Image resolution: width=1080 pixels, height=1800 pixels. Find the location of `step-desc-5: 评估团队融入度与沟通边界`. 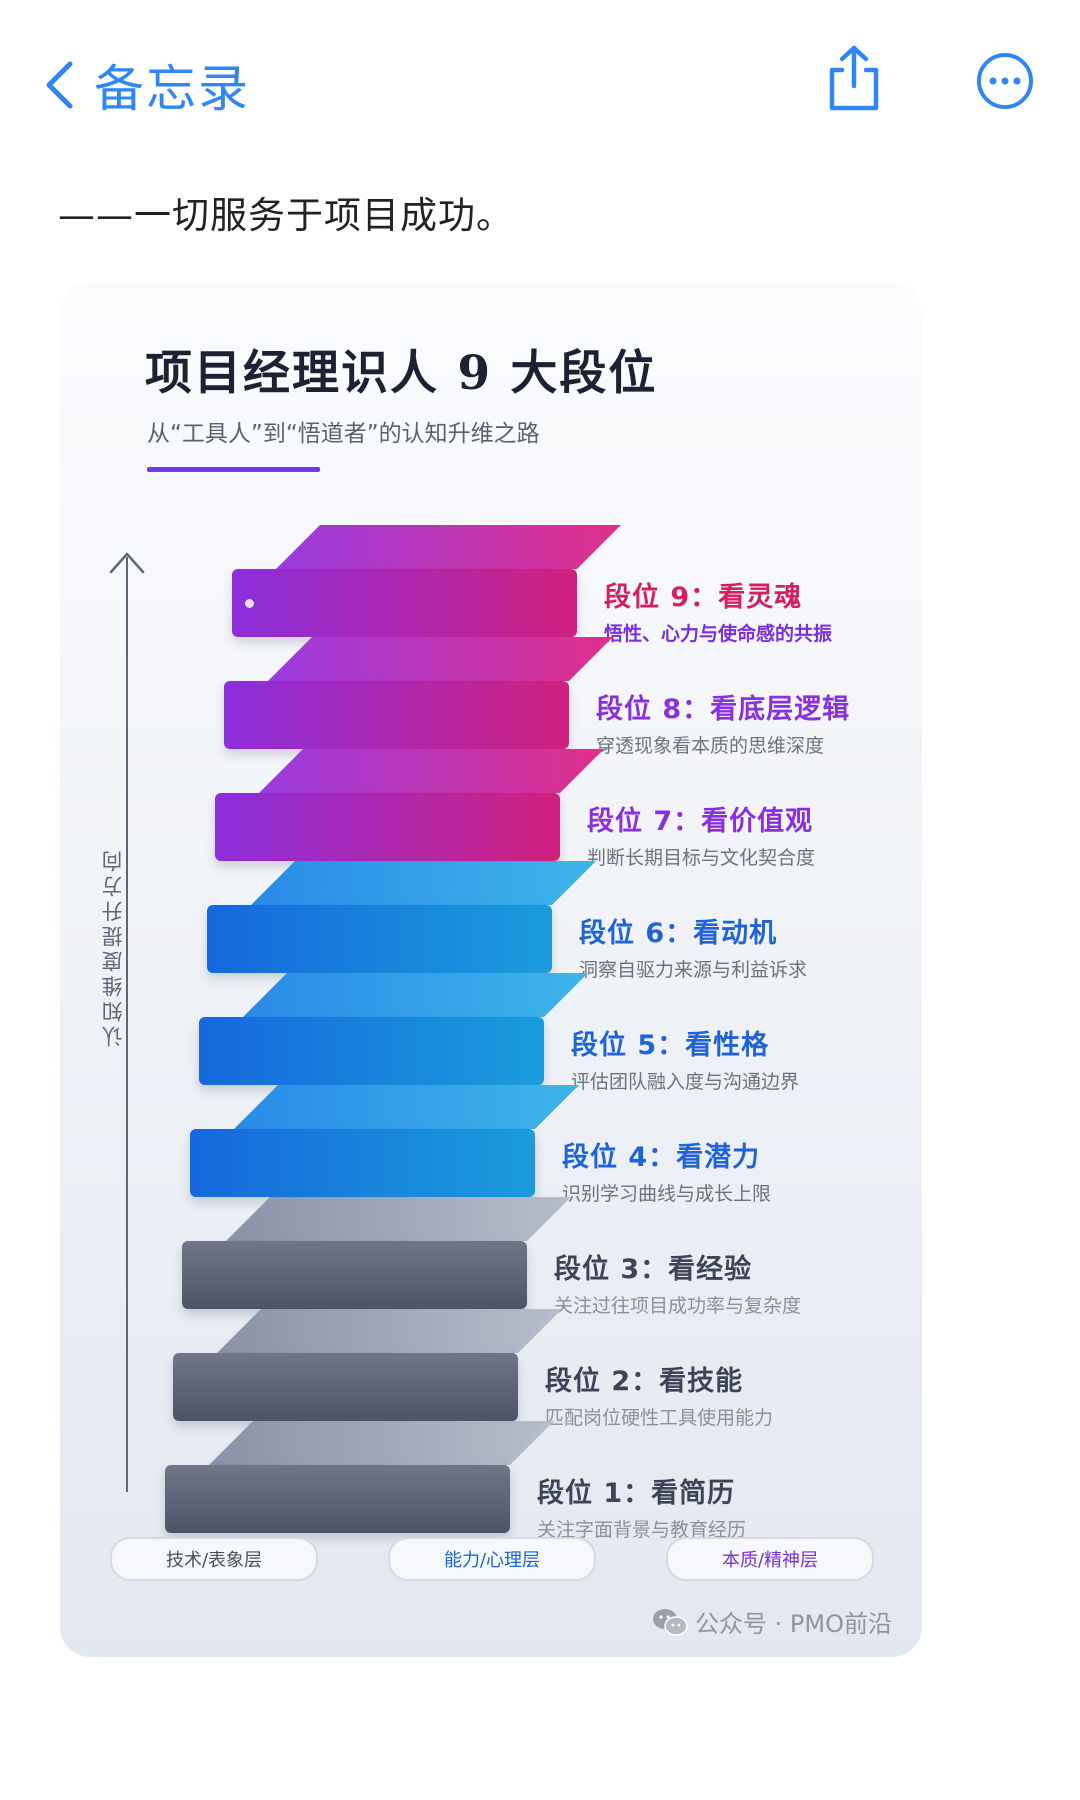

step-desc-5: 评估团队融入度与沟通边界 is located at coordinates (685, 1082).